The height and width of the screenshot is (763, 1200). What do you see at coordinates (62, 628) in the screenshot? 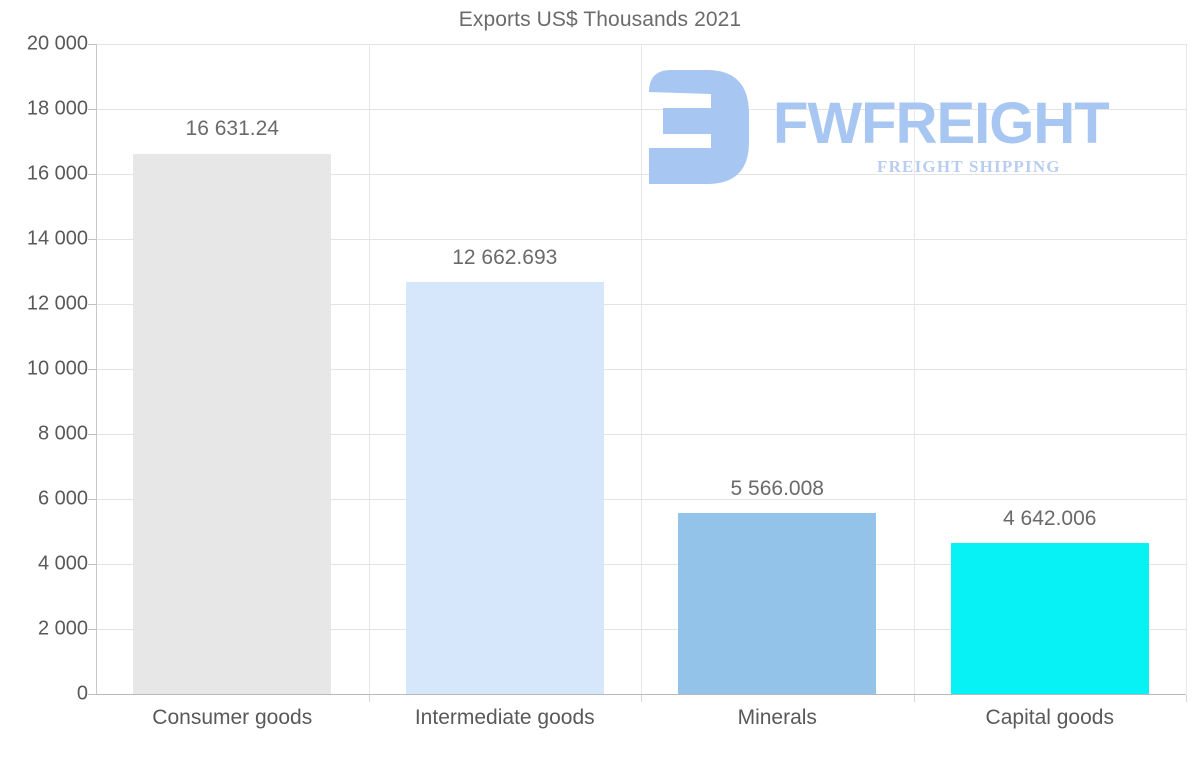
I see `y-axis-tick-label: 2 000` at bounding box center [62, 628].